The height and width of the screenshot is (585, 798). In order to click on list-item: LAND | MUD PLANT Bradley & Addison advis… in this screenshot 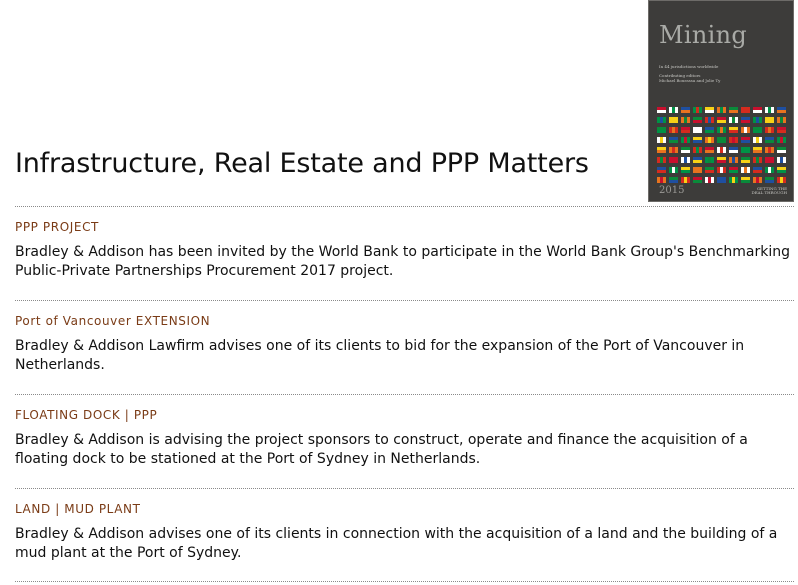, I will do `click(404, 532)`.